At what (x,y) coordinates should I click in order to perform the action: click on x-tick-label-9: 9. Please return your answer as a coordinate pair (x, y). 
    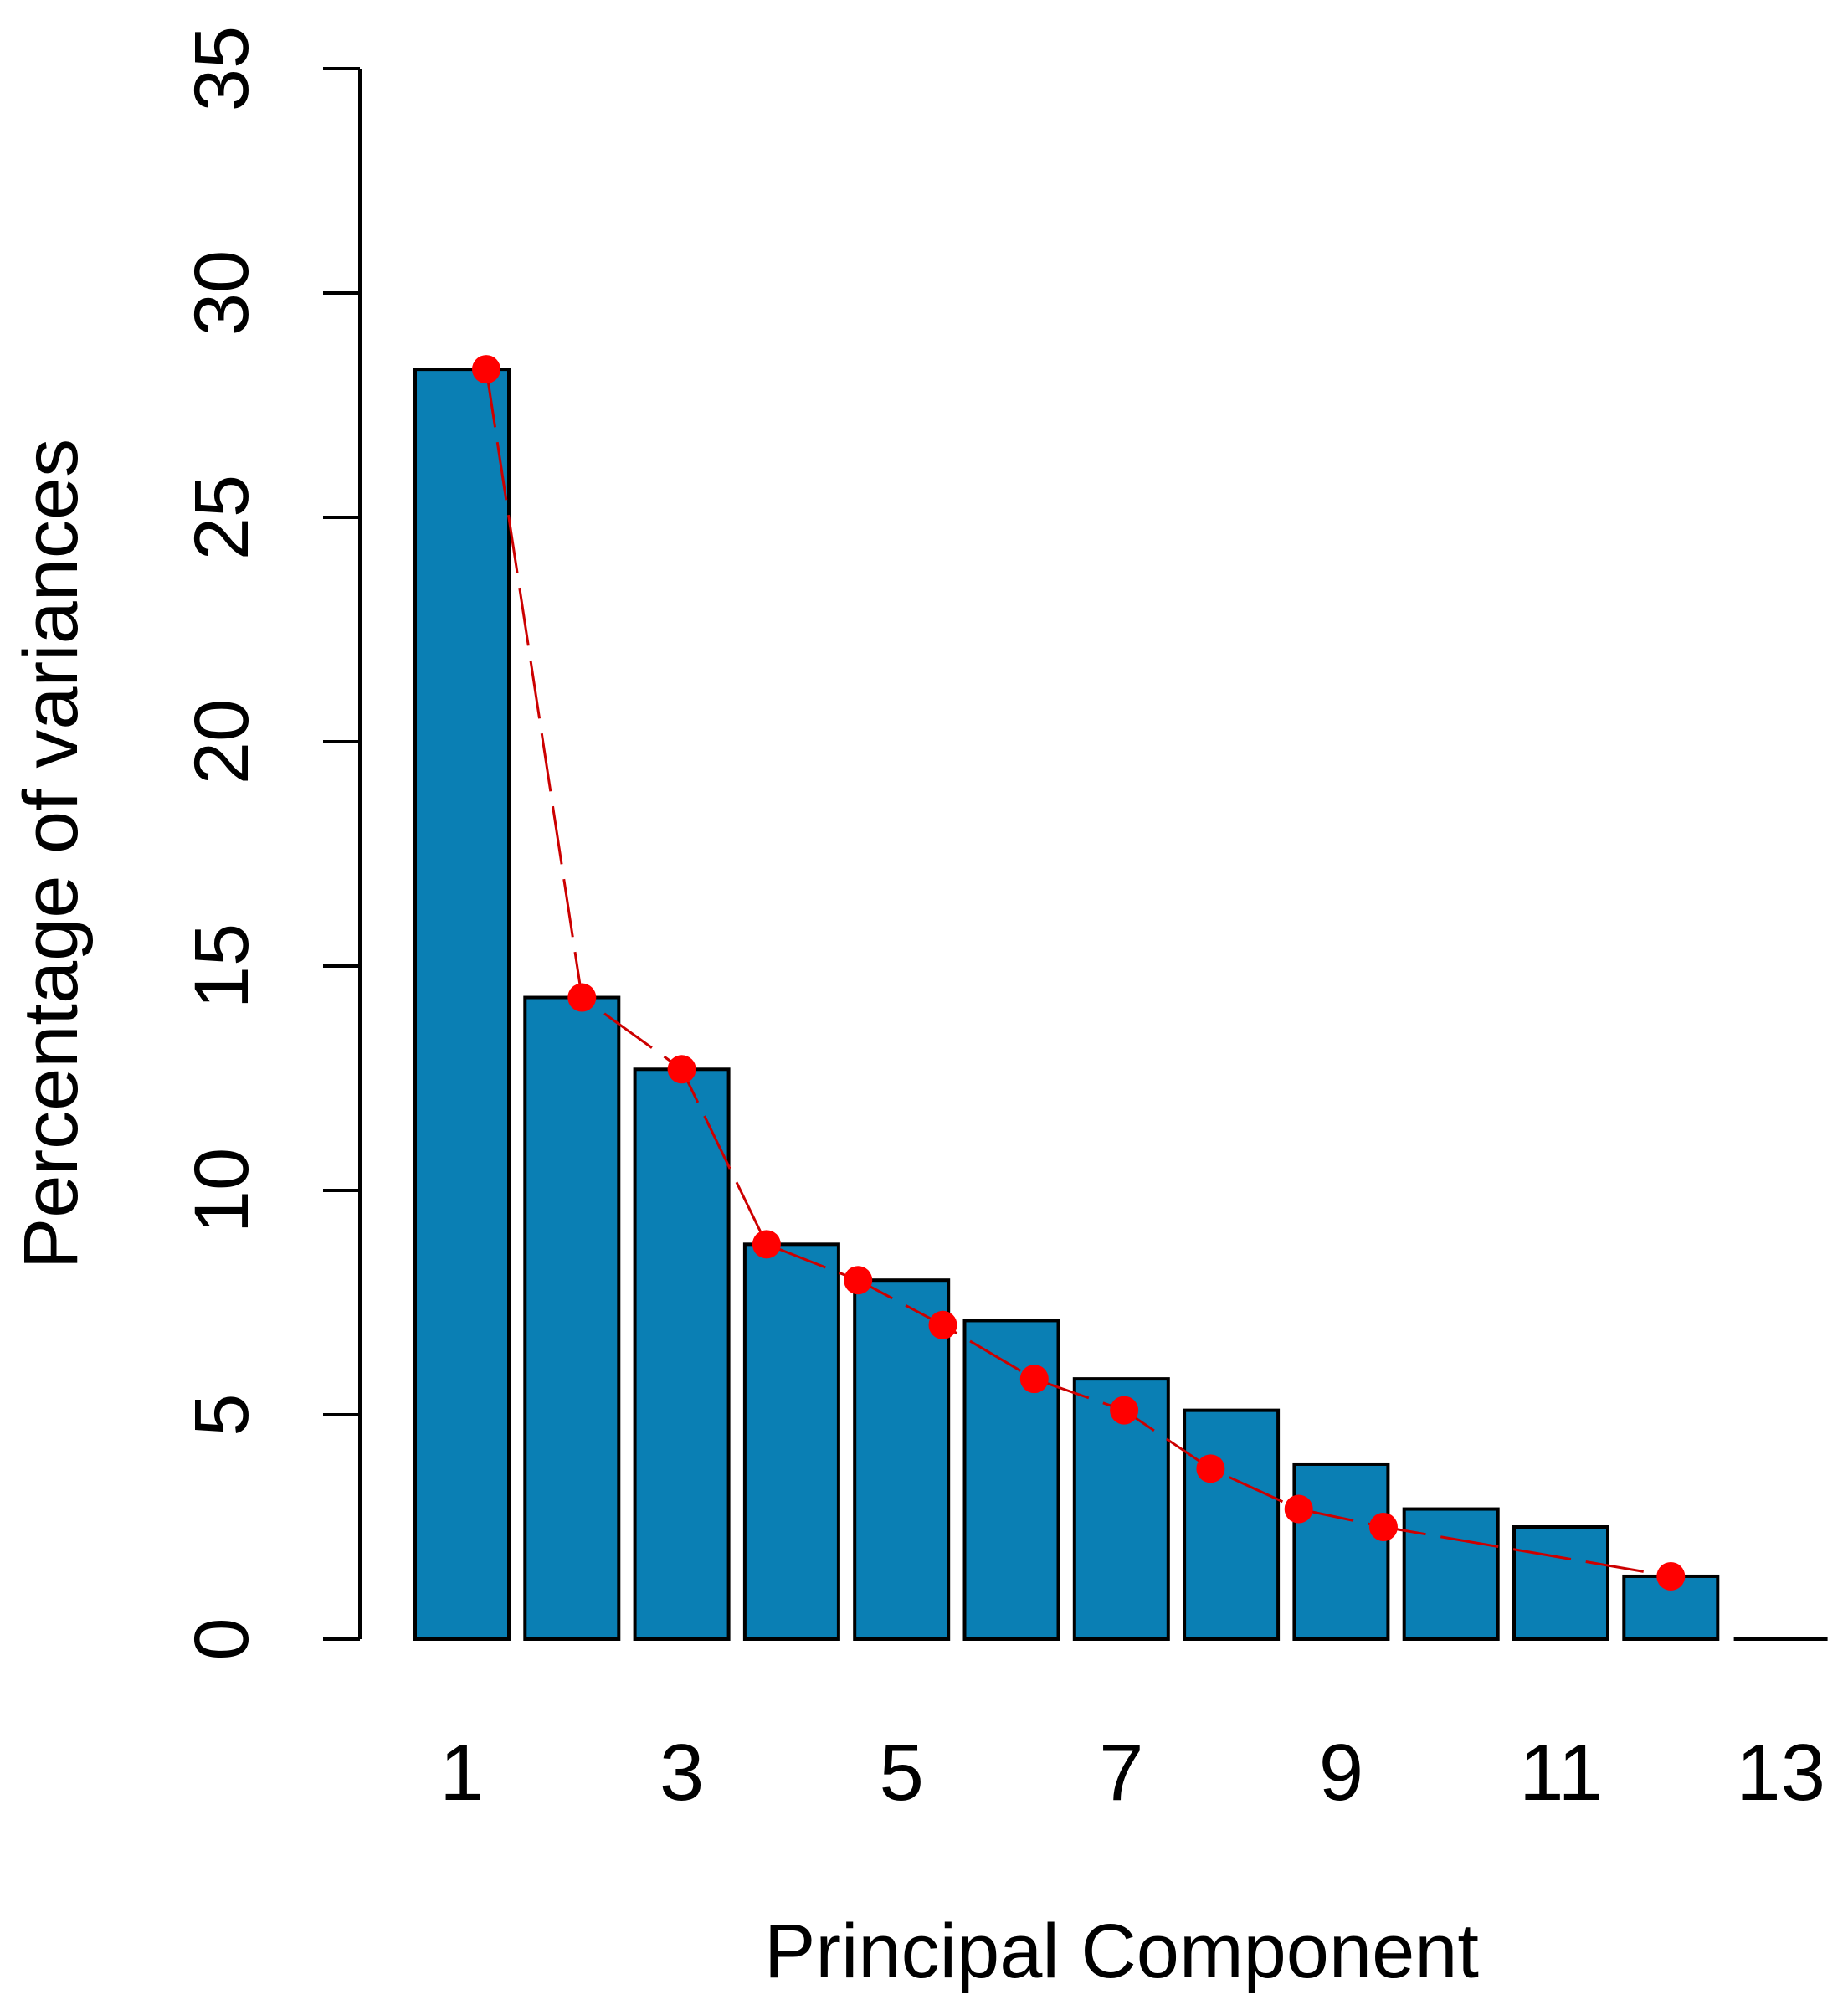
    Looking at the image, I should click on (1341, 1772).